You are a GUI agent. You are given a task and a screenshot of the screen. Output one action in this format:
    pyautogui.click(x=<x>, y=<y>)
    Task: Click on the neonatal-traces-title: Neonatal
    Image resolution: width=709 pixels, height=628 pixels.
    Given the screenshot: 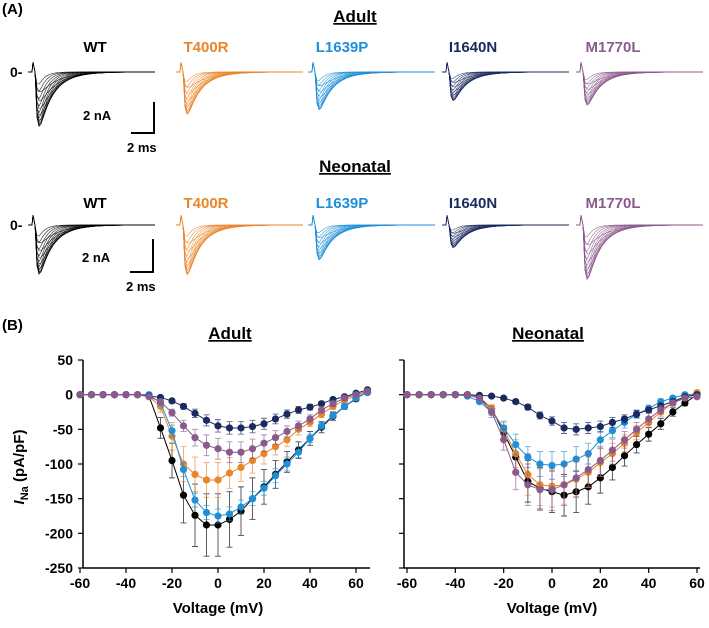 What is the action you would take?
    pyautogui.click(x=355, y=166)
    